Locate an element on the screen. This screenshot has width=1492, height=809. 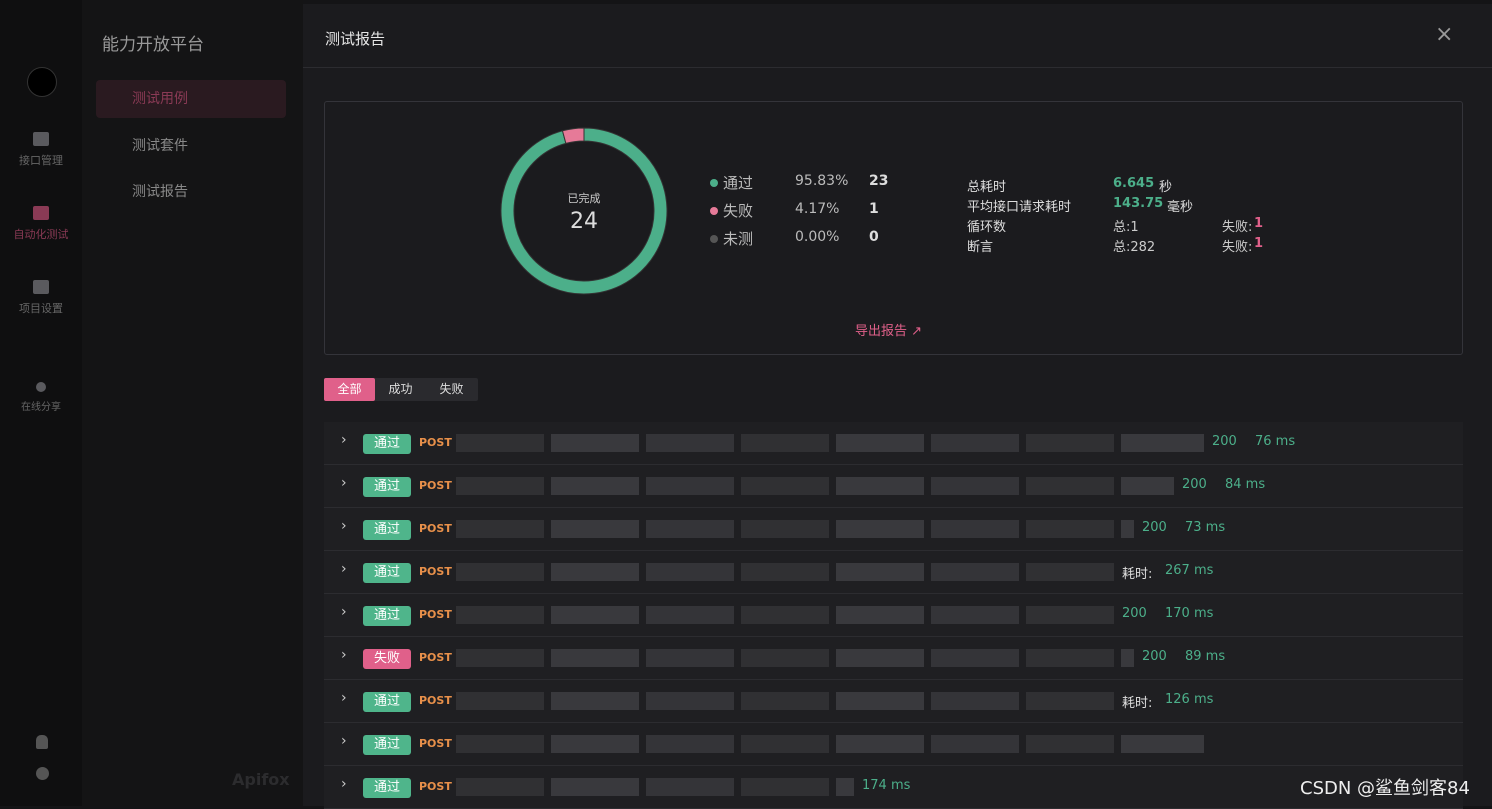
settings-icon is located at coordinates (42, 773).